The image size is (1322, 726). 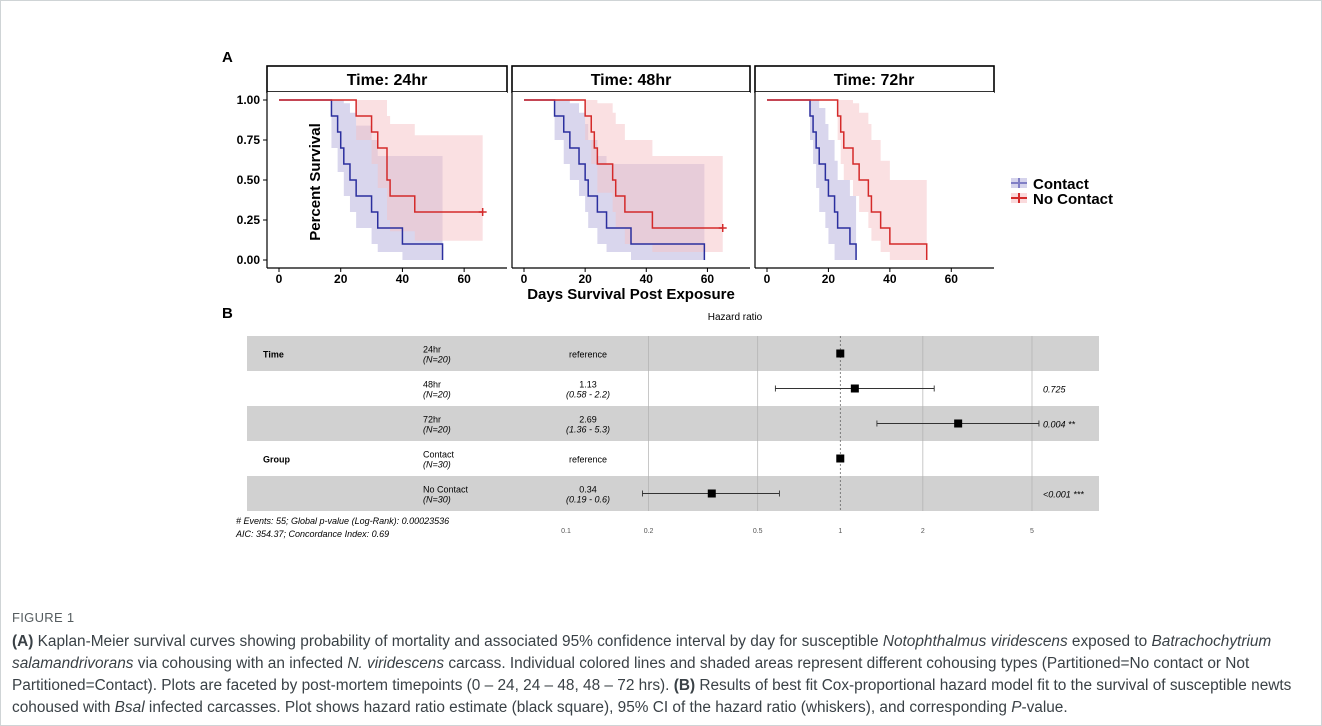 What do you see at coordinates (566, 531) in the screenshot?
I see `forest-x-tick-label: 0.1` at bounding box center [566, 531].